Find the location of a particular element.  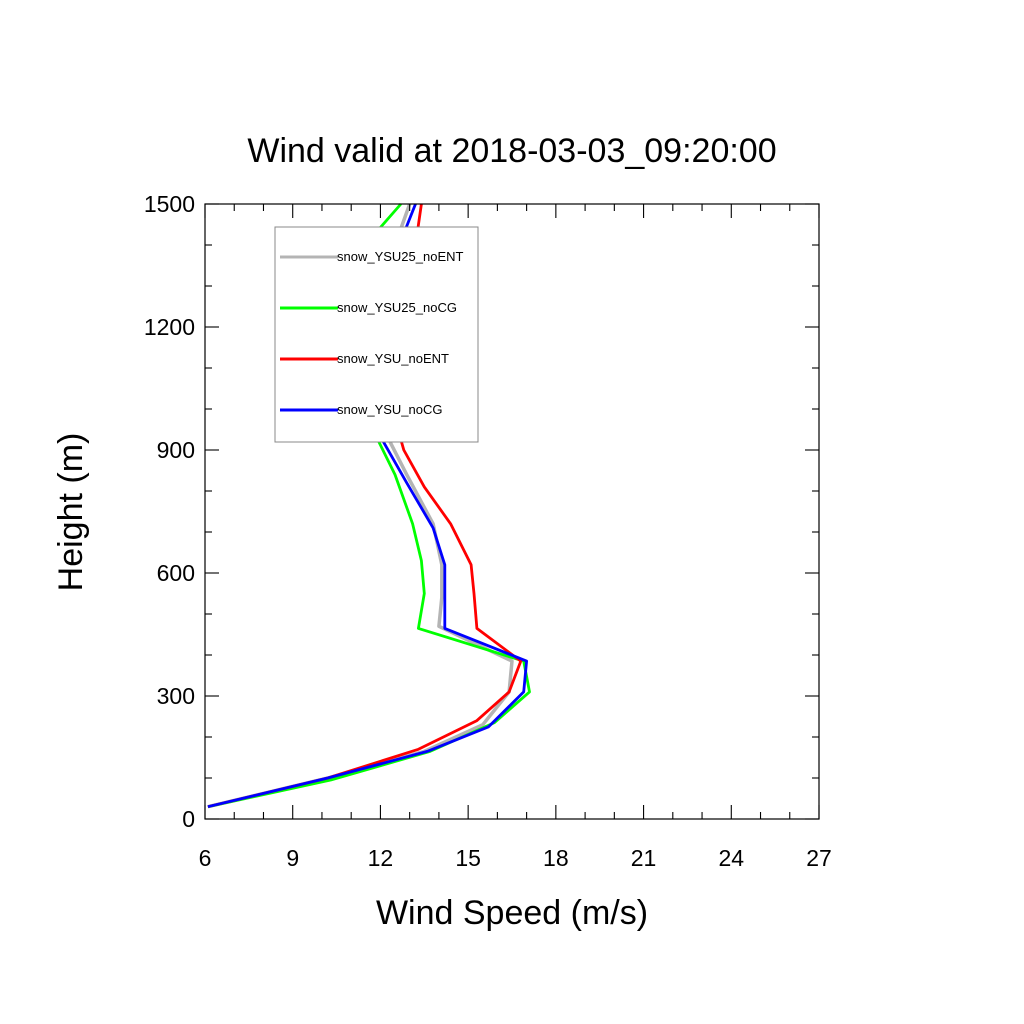

y-tick-label: 0 is located at coordinates (188, 819).